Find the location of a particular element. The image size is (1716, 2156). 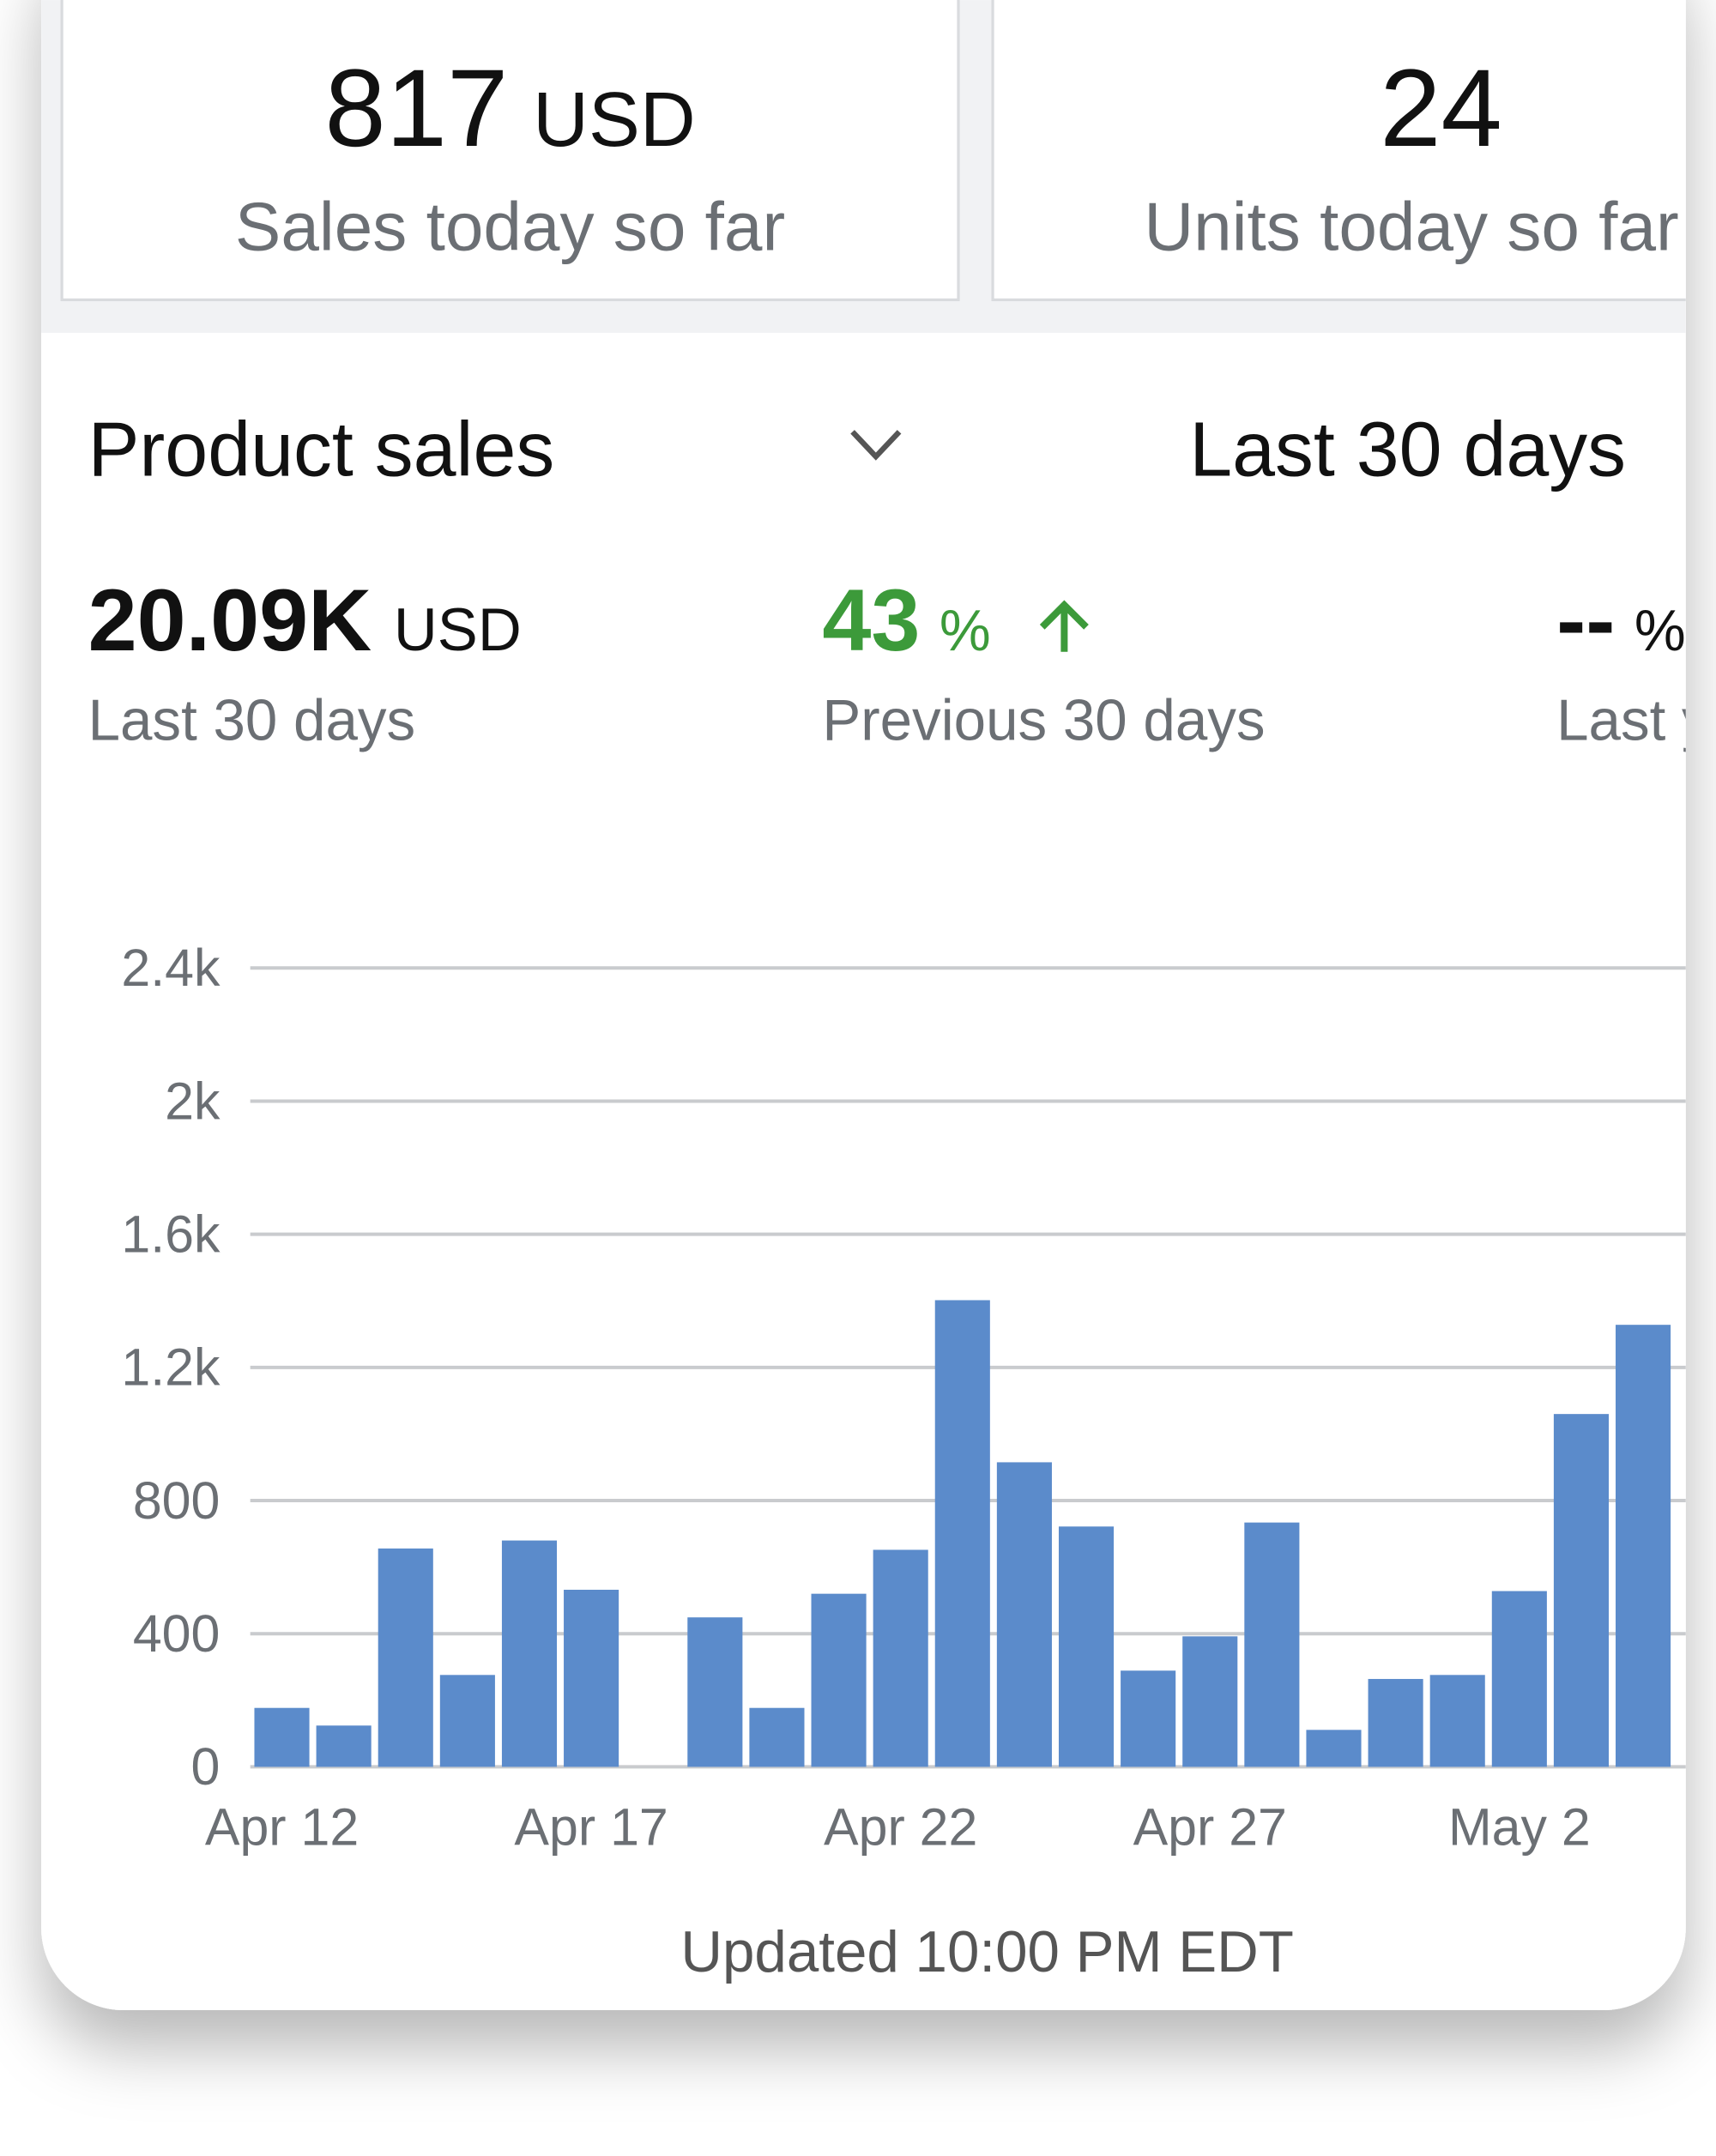

y-tick-label: 0 is located at coordinates (206, 1766).